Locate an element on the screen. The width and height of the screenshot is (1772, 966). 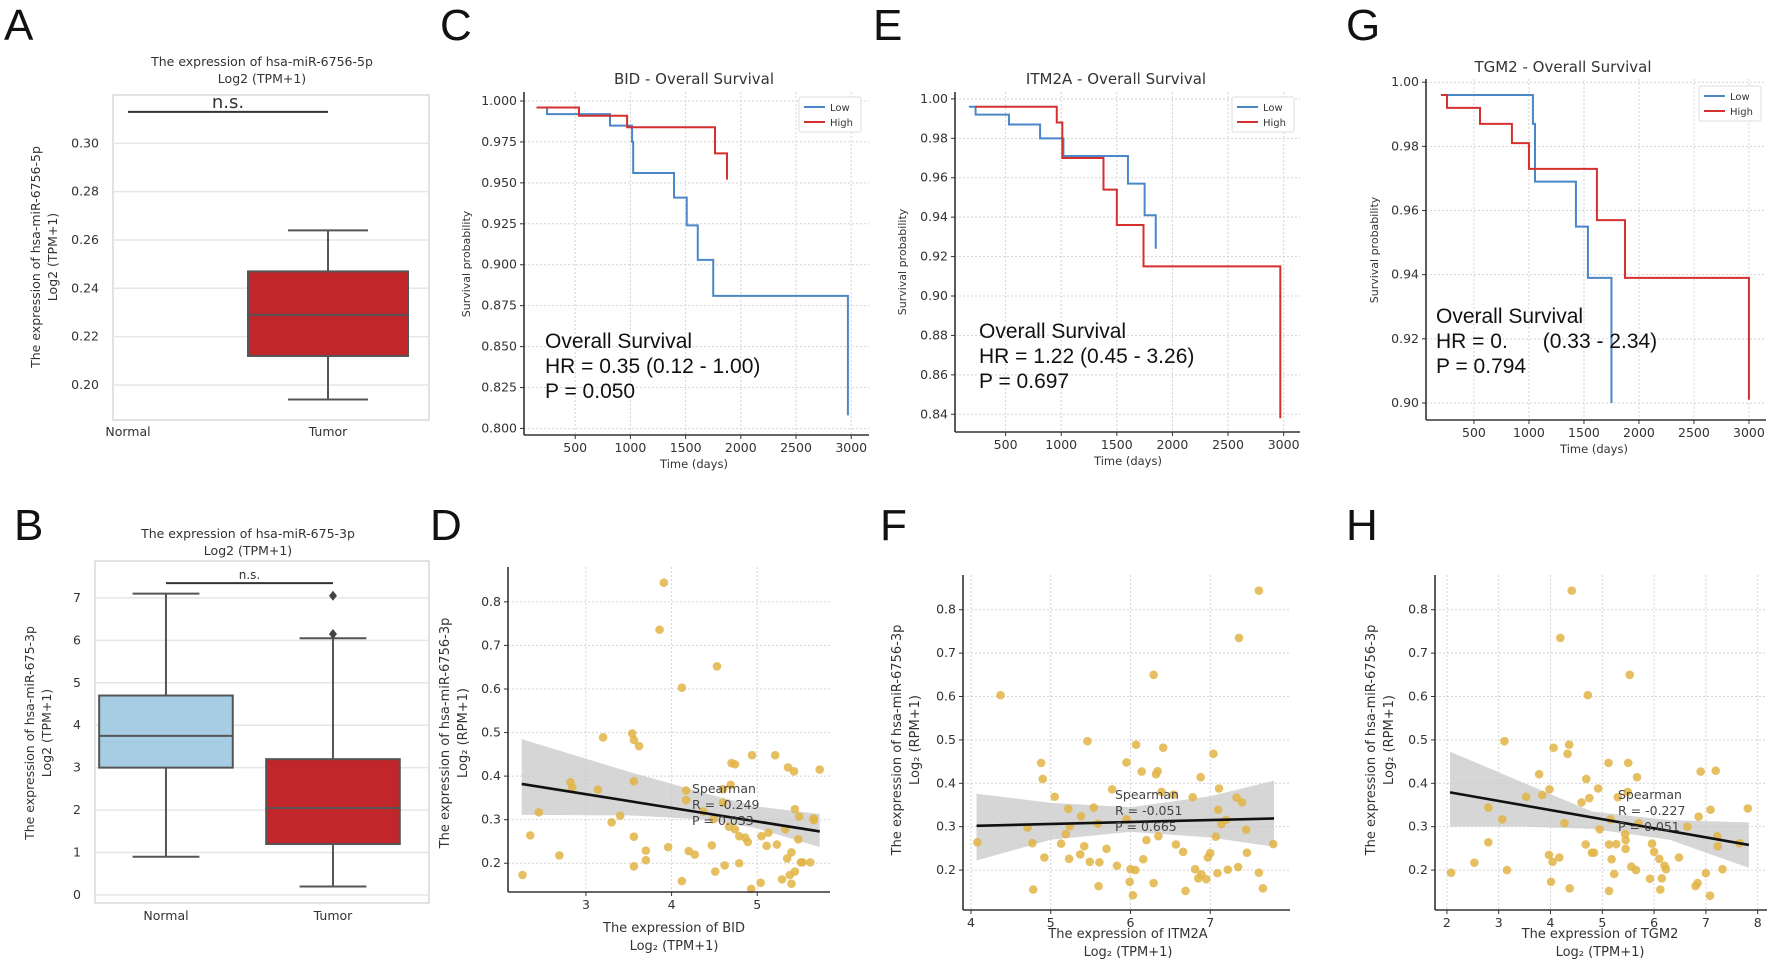
confidence-band is located at coordinates (1599, 809).